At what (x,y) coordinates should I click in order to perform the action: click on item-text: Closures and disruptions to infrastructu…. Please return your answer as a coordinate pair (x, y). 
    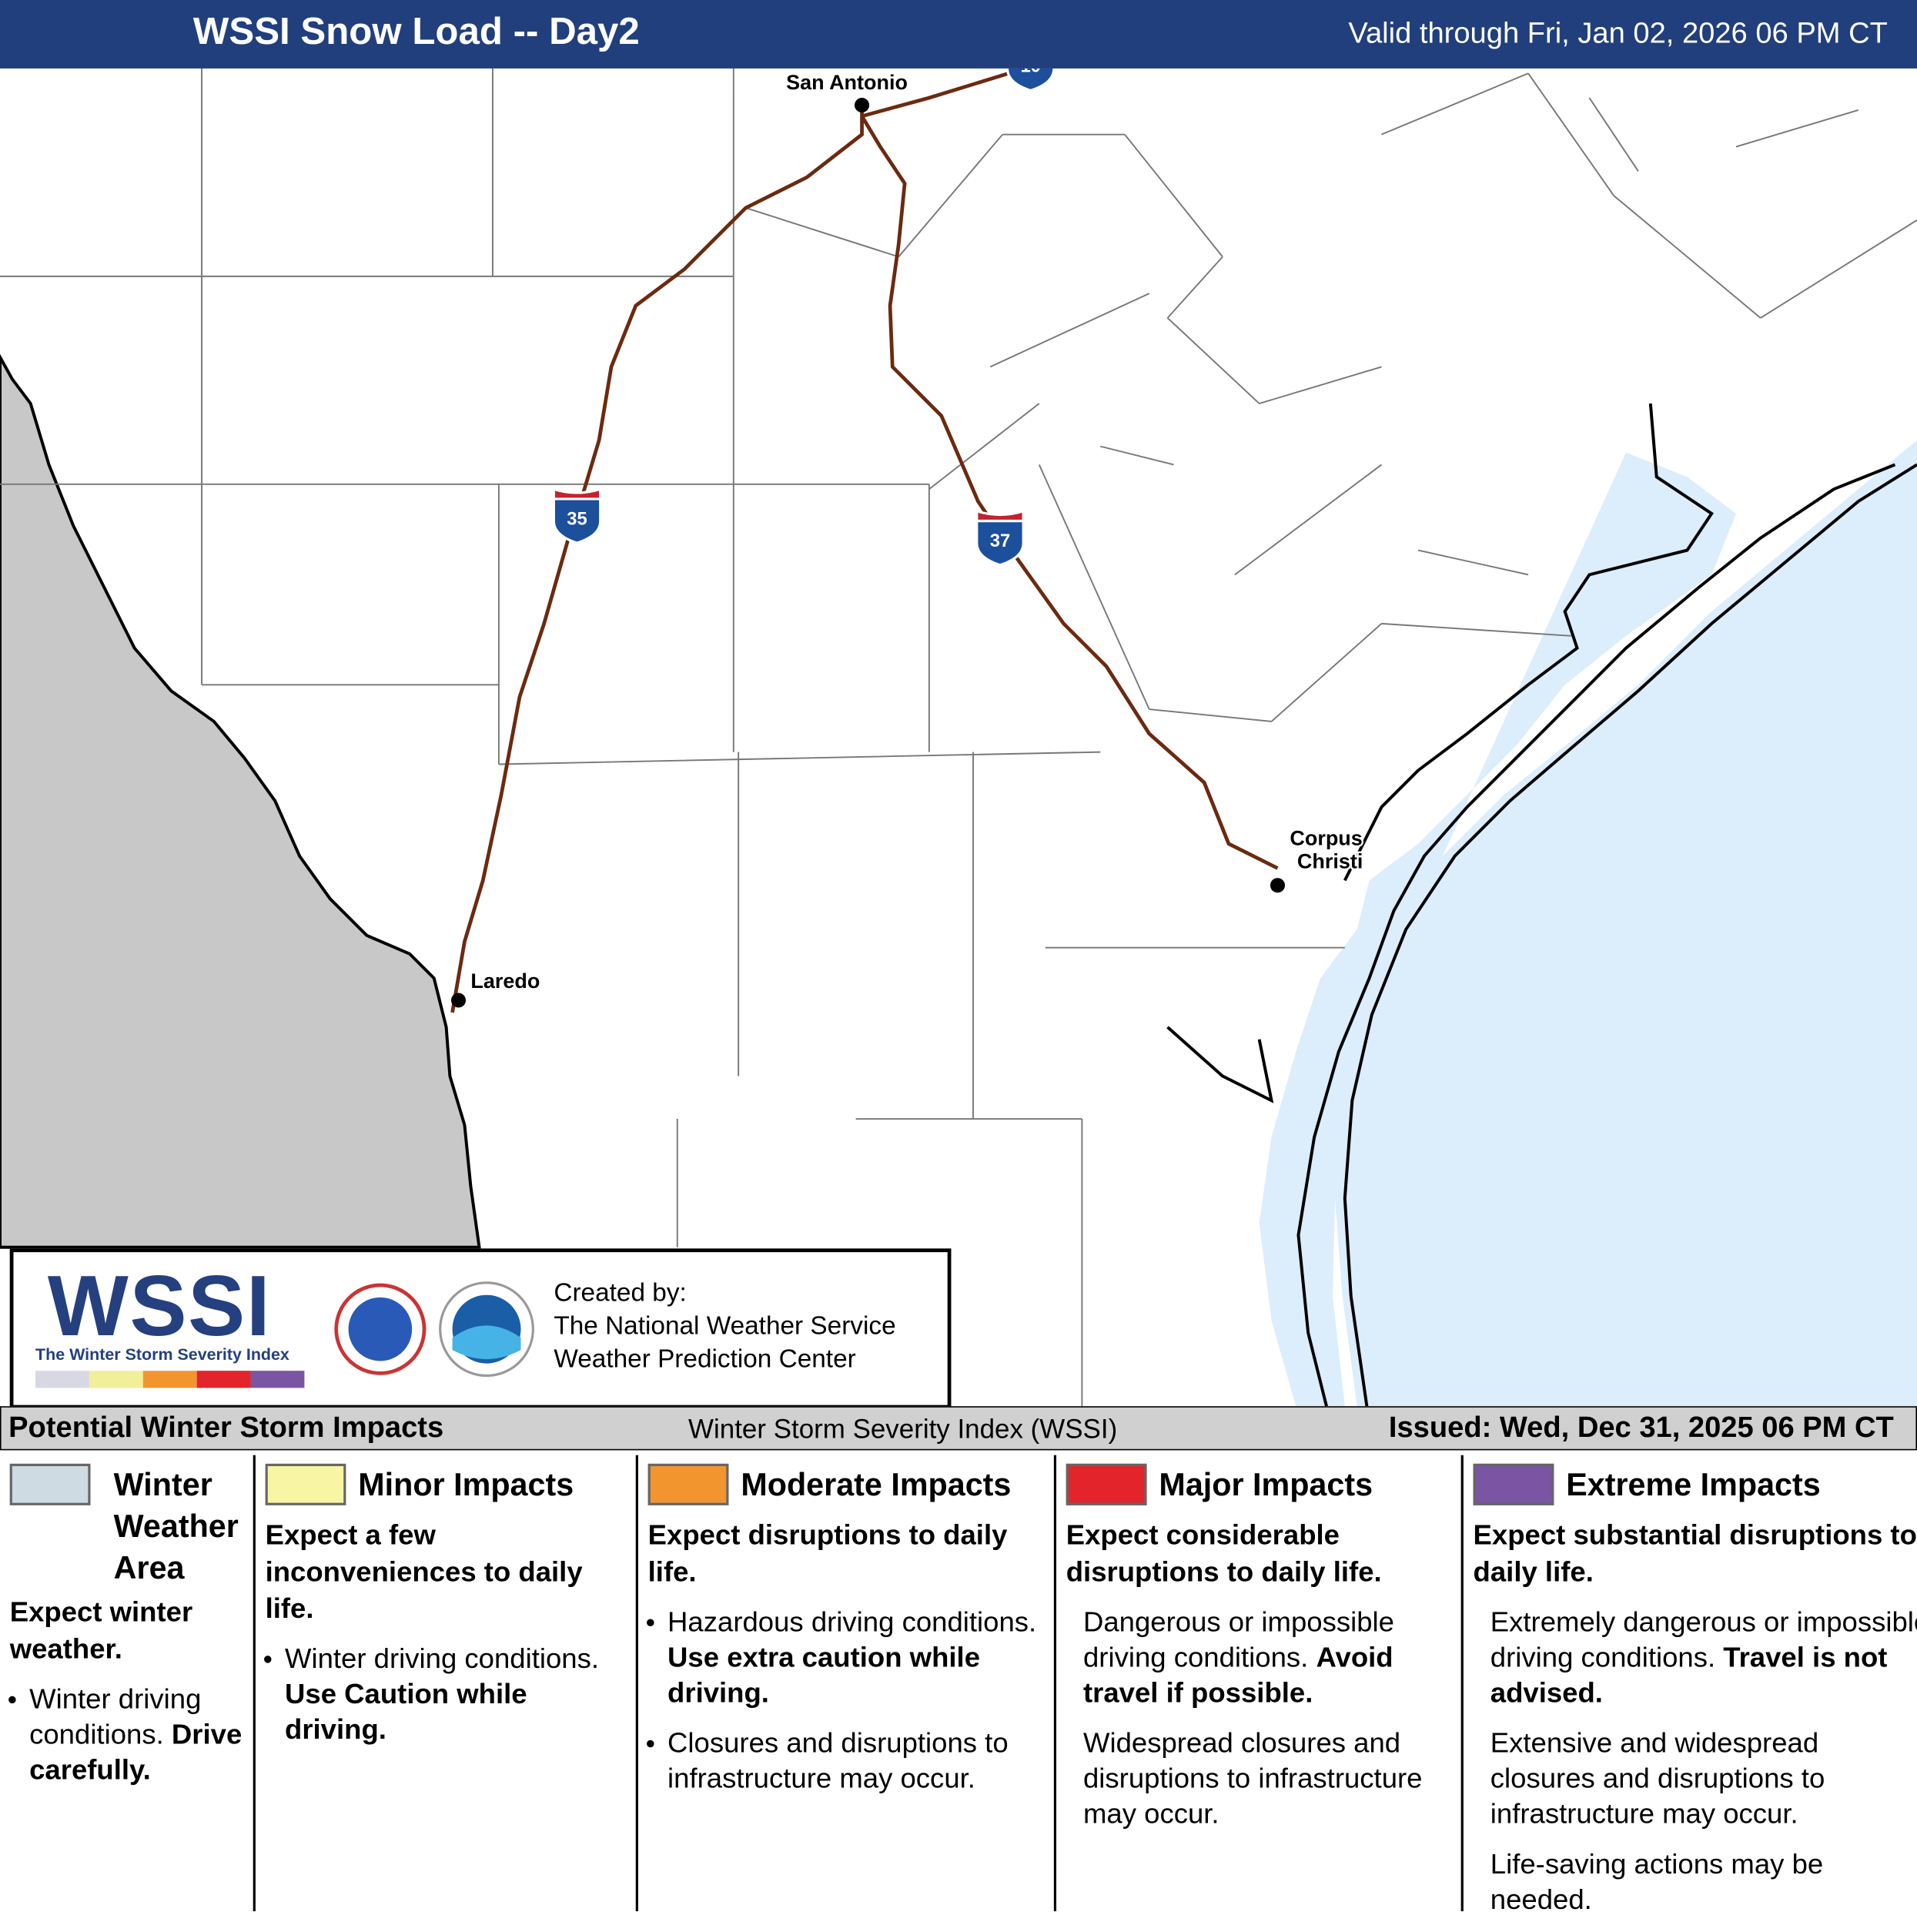
    Looking at the image, I should click on (838, 1760).